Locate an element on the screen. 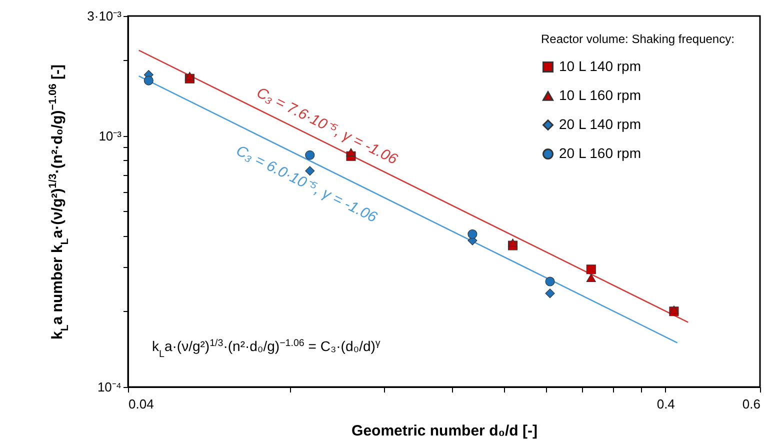  x-axis-title: Geometric number d₀/d [-] is located at coordinates (445, 431).